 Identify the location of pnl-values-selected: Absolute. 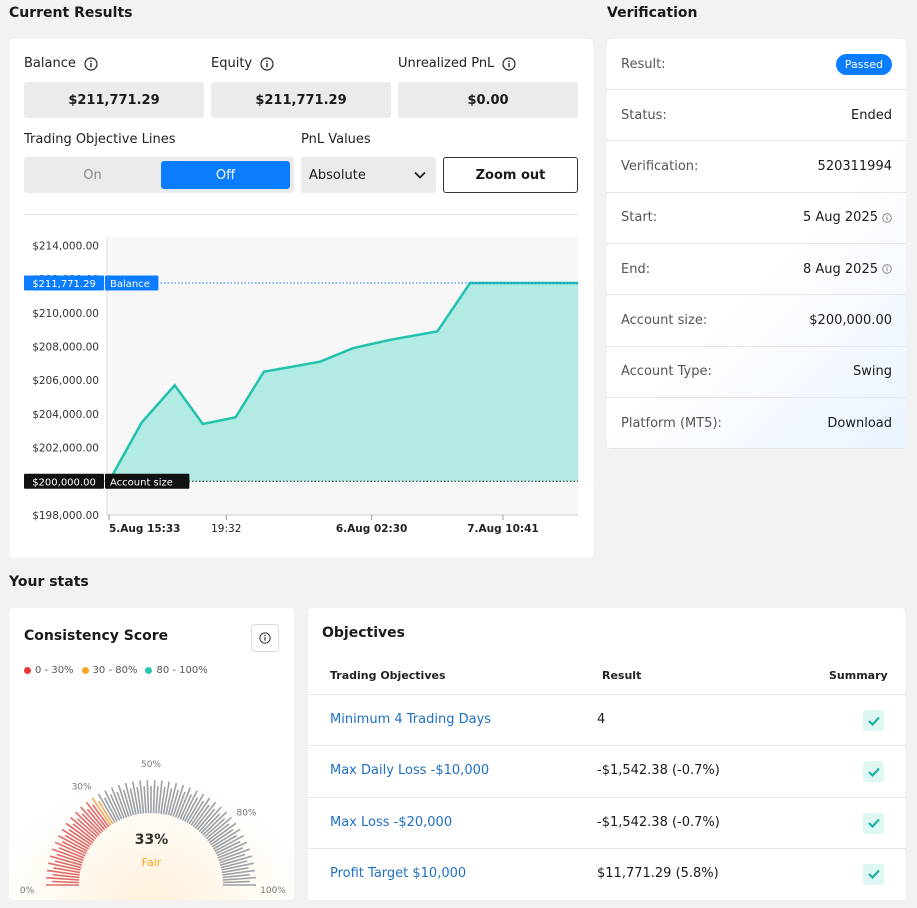
(337, 175).